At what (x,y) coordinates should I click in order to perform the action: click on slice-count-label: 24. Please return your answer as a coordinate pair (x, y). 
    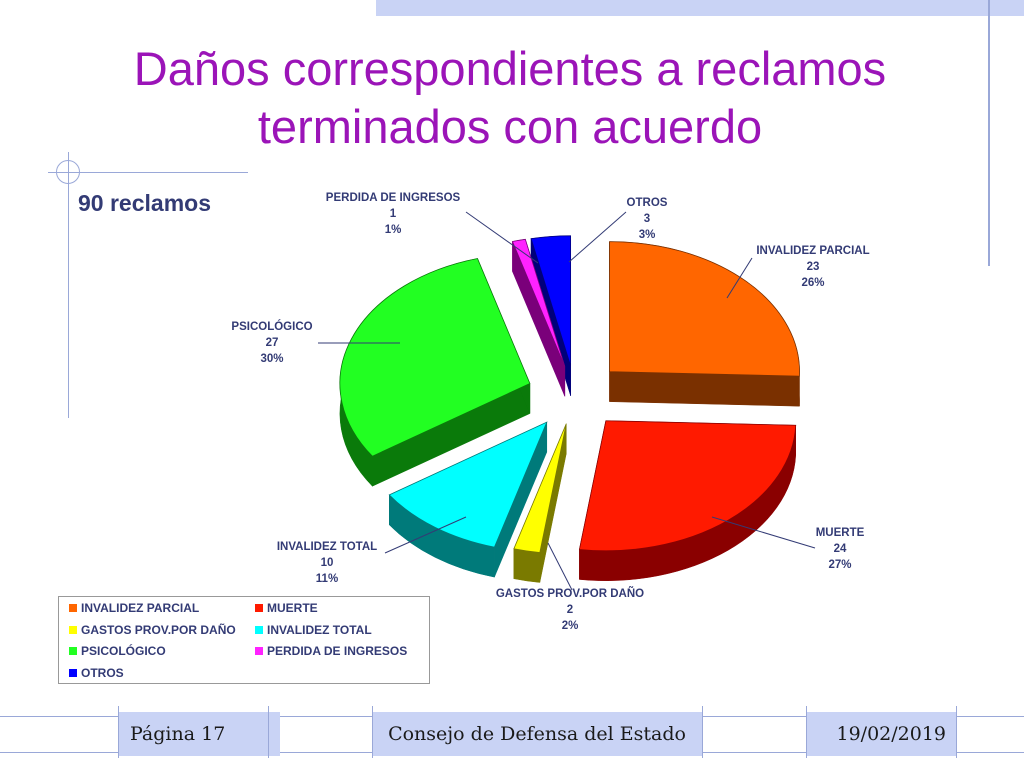
    Looking at the image, I should click on (840, 549).